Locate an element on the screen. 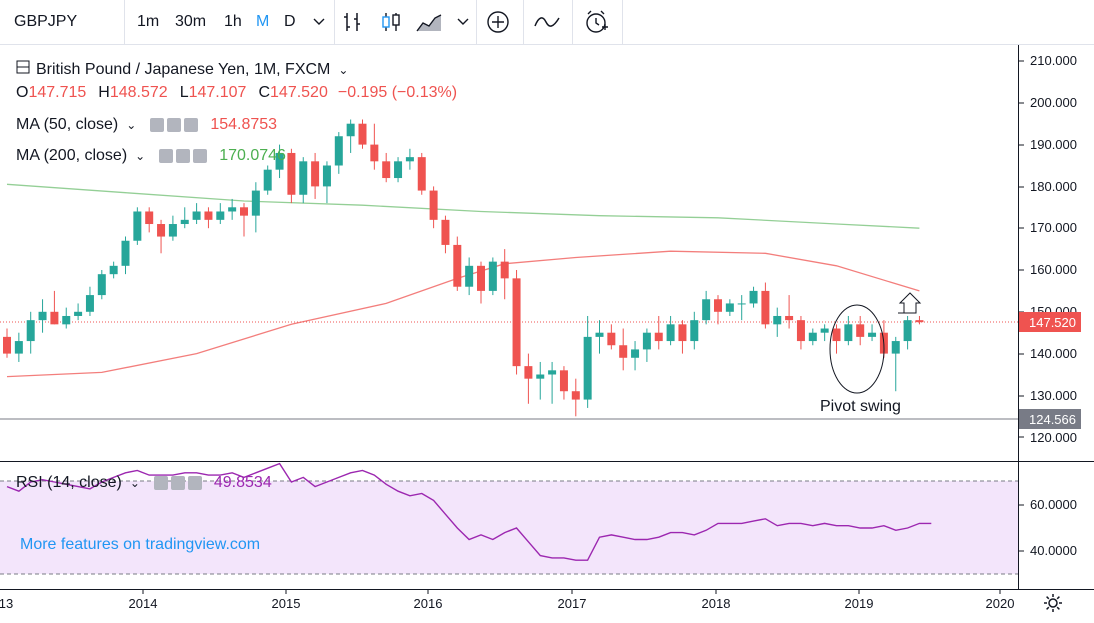  pane-separator is located at coordinates (547, 461).